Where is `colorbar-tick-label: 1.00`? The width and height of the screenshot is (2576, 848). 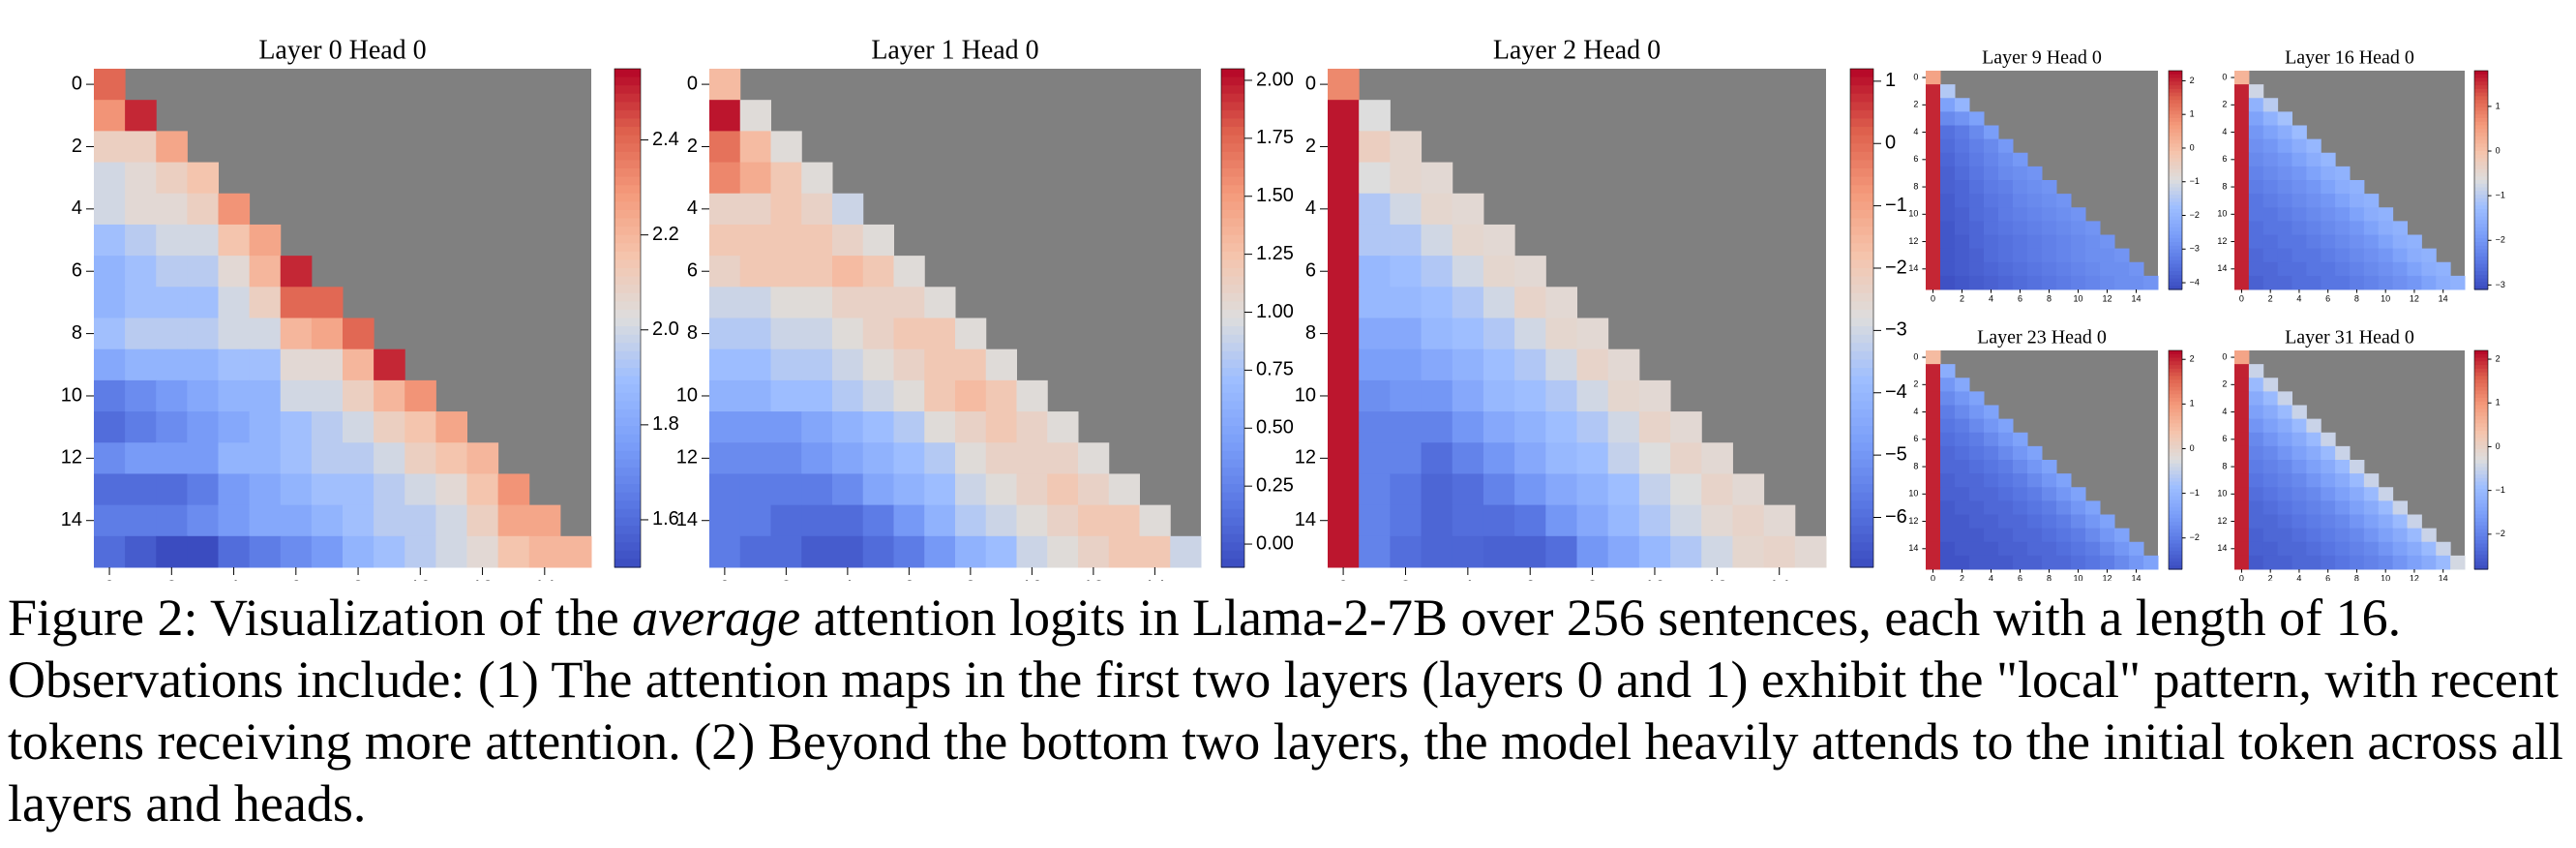 colorbar-tick-label: 1.00 is located at coordinates (1275, 311).